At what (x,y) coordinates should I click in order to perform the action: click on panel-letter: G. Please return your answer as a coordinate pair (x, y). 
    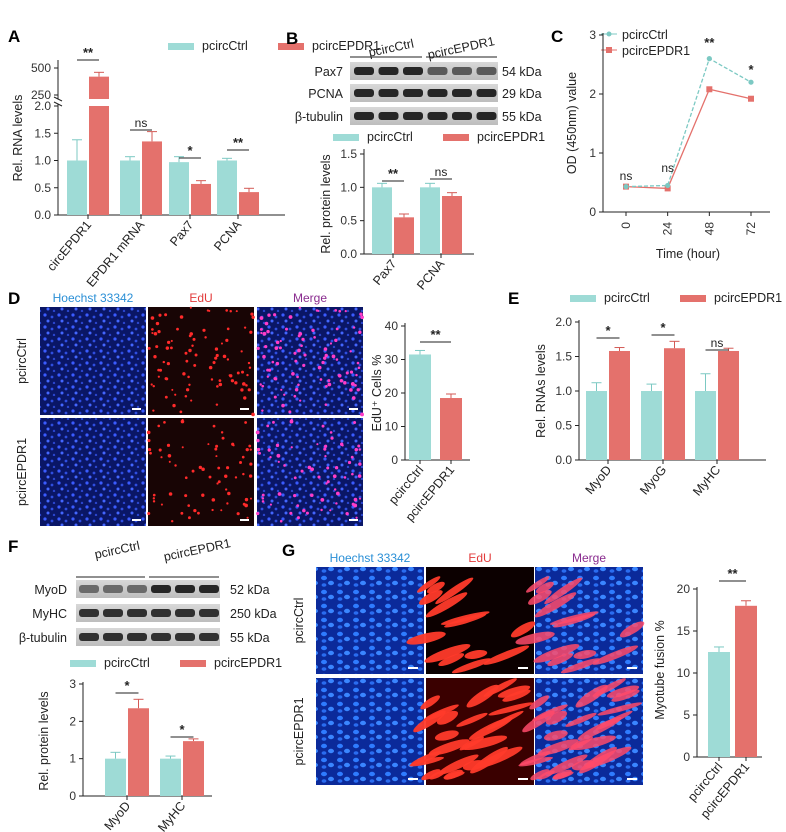
    Looking at the image, I should click on (288, 550).